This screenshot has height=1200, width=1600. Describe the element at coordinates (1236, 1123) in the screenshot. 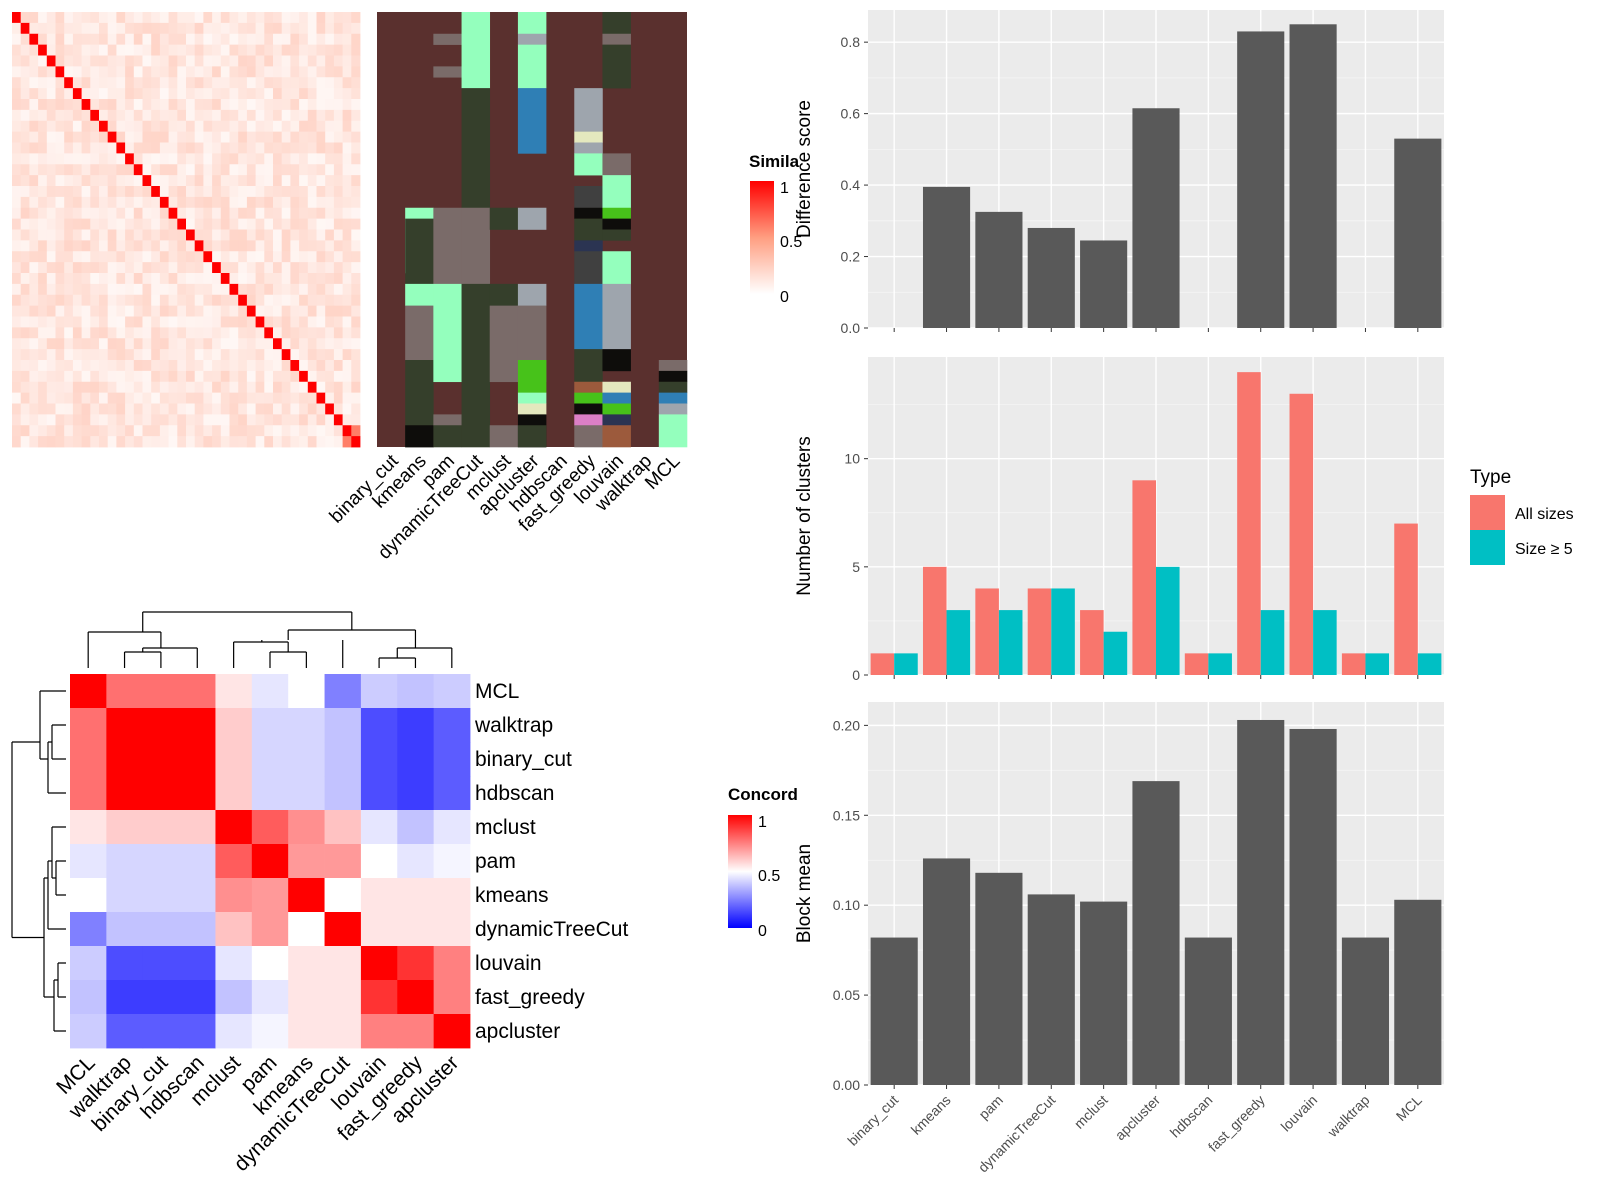

I see `x-tick-label: fast_greedy` at that location.